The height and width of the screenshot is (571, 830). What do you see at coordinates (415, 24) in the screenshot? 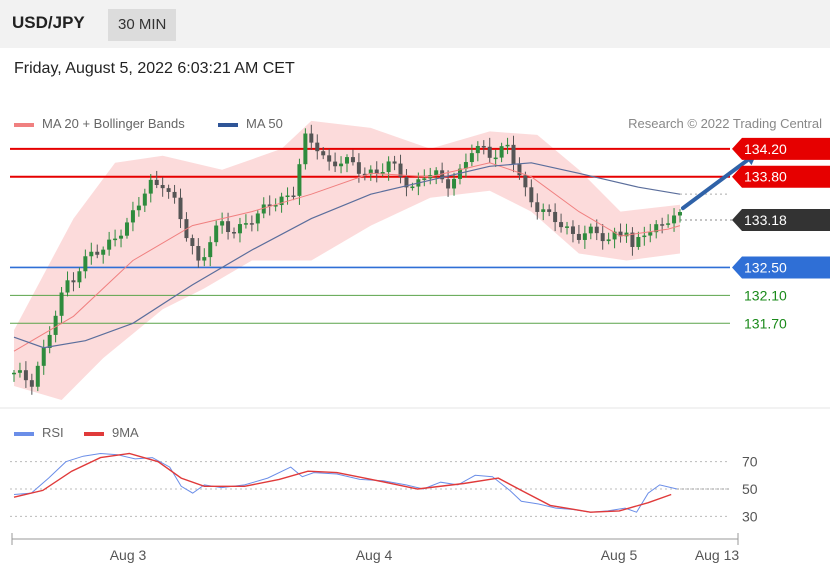
I see `chart-header: USD/JPY 30 MIN` at bounding box center [415, 24].